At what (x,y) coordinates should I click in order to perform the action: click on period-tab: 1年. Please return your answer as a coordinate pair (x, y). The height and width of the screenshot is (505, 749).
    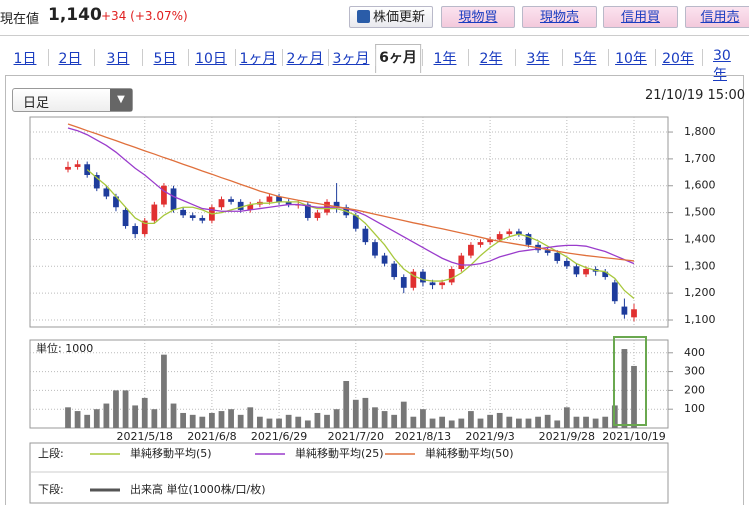
    Looking at the image, I should click on (445, 59).